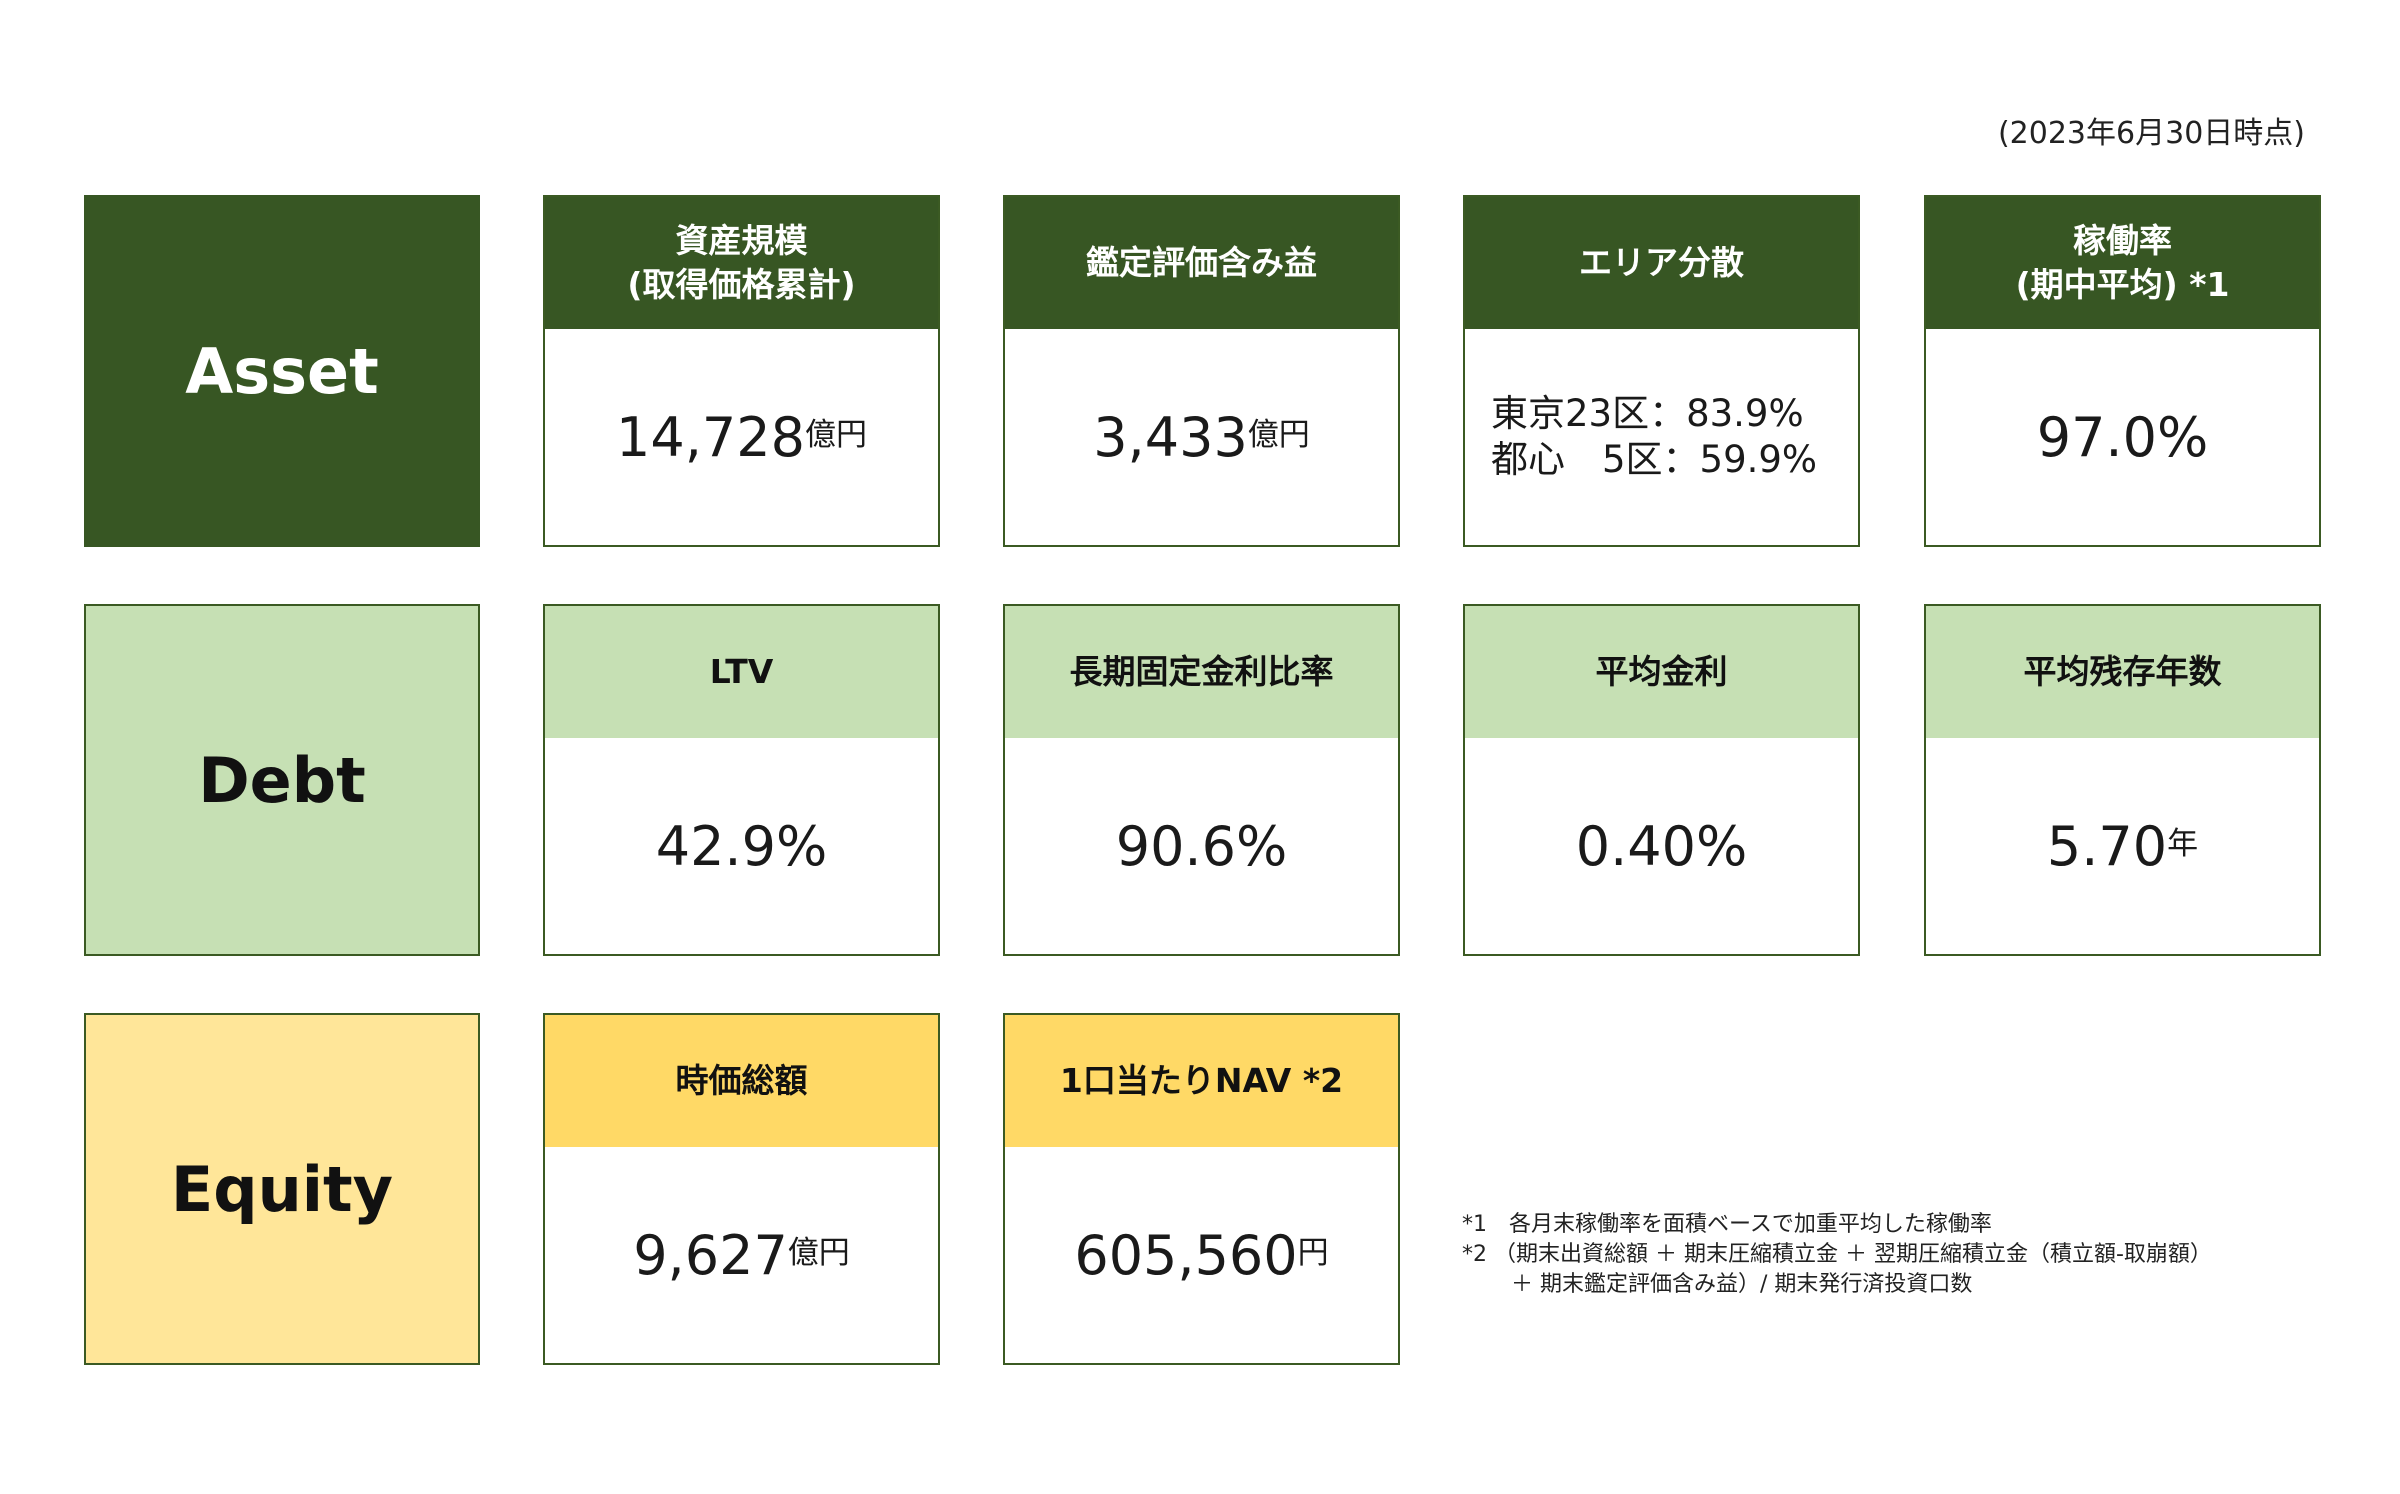 The width and height of the screenshot is (2400, 1494). I want to click on card-fixed-rate-ratio: 長期固定金利比率 90.6%, so click(1201, 780).